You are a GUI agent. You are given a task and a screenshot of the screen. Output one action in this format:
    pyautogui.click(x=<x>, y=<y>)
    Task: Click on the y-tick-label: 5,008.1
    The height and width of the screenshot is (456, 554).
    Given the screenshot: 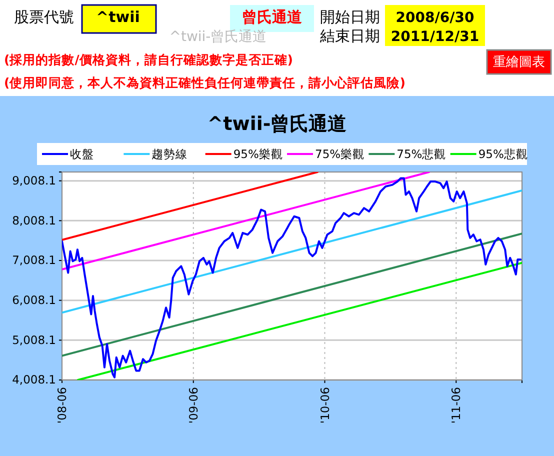 What is the action you would take?
    pyautogui.click(x=34, y=339)
    